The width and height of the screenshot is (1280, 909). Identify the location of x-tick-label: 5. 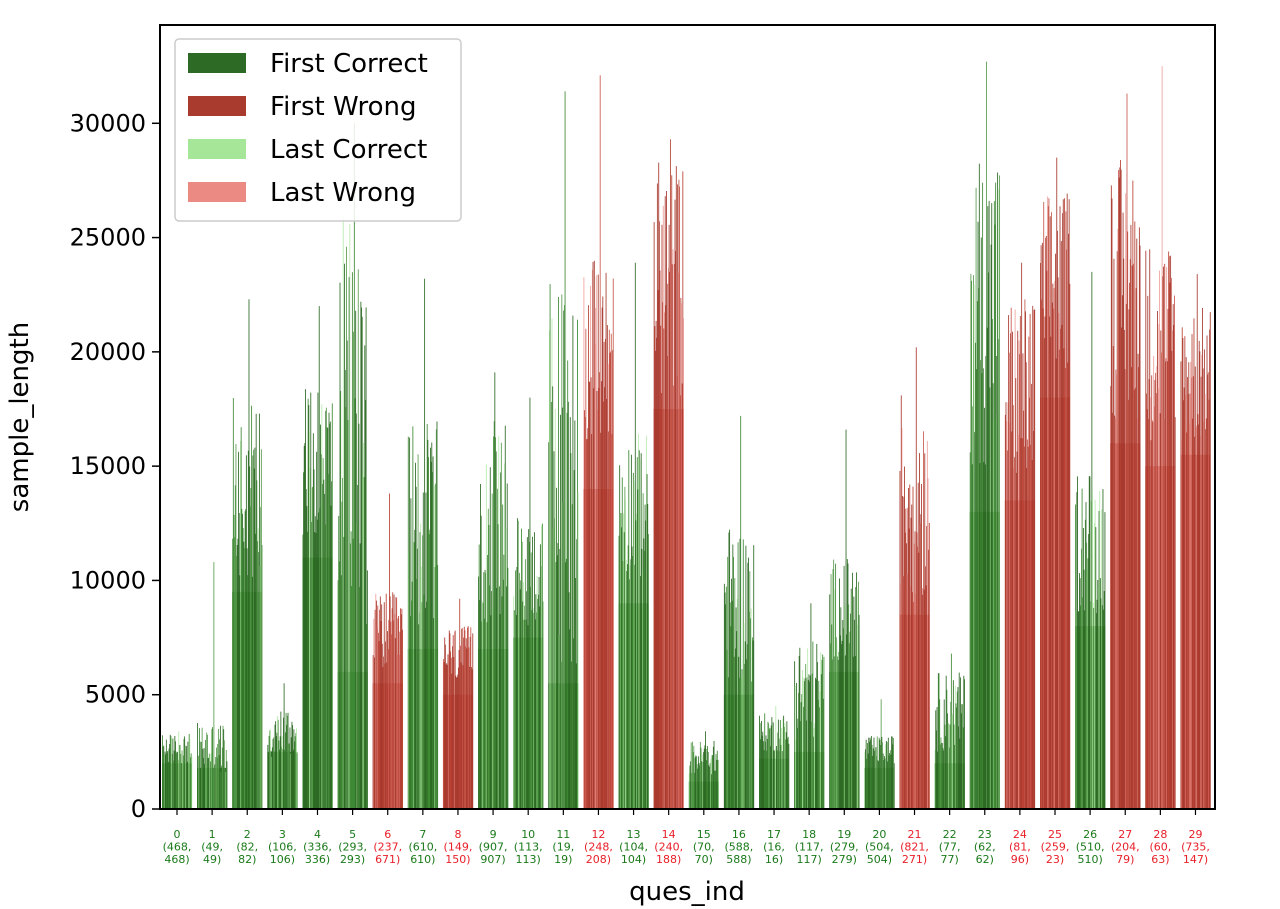
(352, 834).